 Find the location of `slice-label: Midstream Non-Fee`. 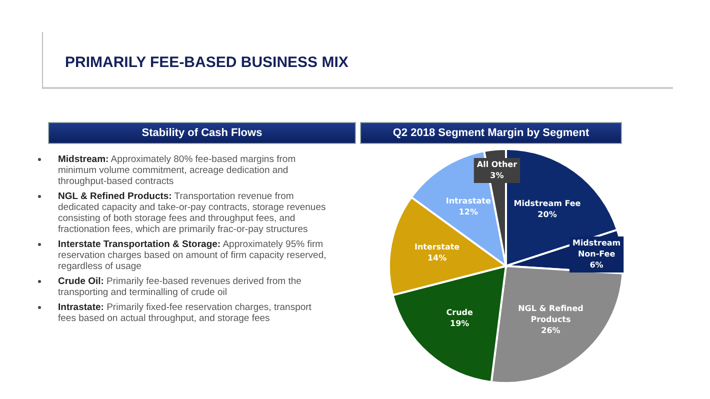

slice-label: Midstream Non-Fee is located at coordinates (596, 248).